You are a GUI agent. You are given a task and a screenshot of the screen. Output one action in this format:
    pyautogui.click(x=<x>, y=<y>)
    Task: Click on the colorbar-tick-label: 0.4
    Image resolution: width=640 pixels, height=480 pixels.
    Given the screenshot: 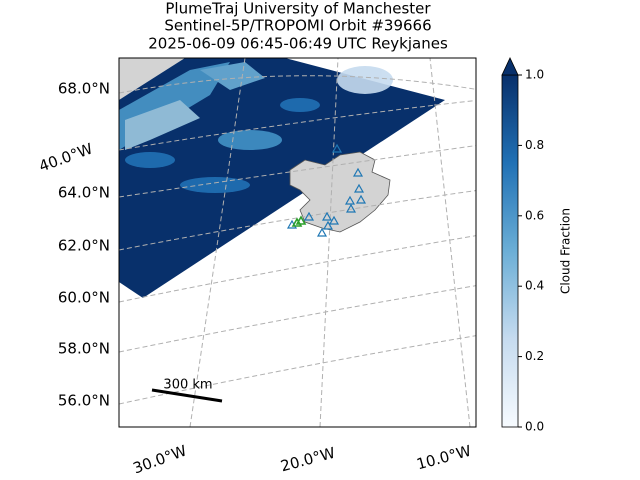 What is the action you would take?
    pyautogui.click(x=534, y=286)
    